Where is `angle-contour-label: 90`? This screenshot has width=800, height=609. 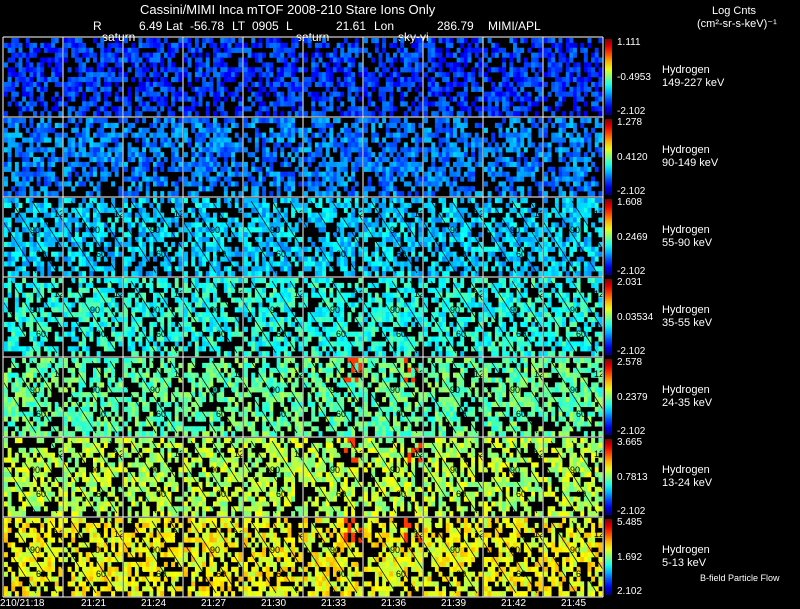 angle-contour-label: 90 is located at coordinates (95, 230).